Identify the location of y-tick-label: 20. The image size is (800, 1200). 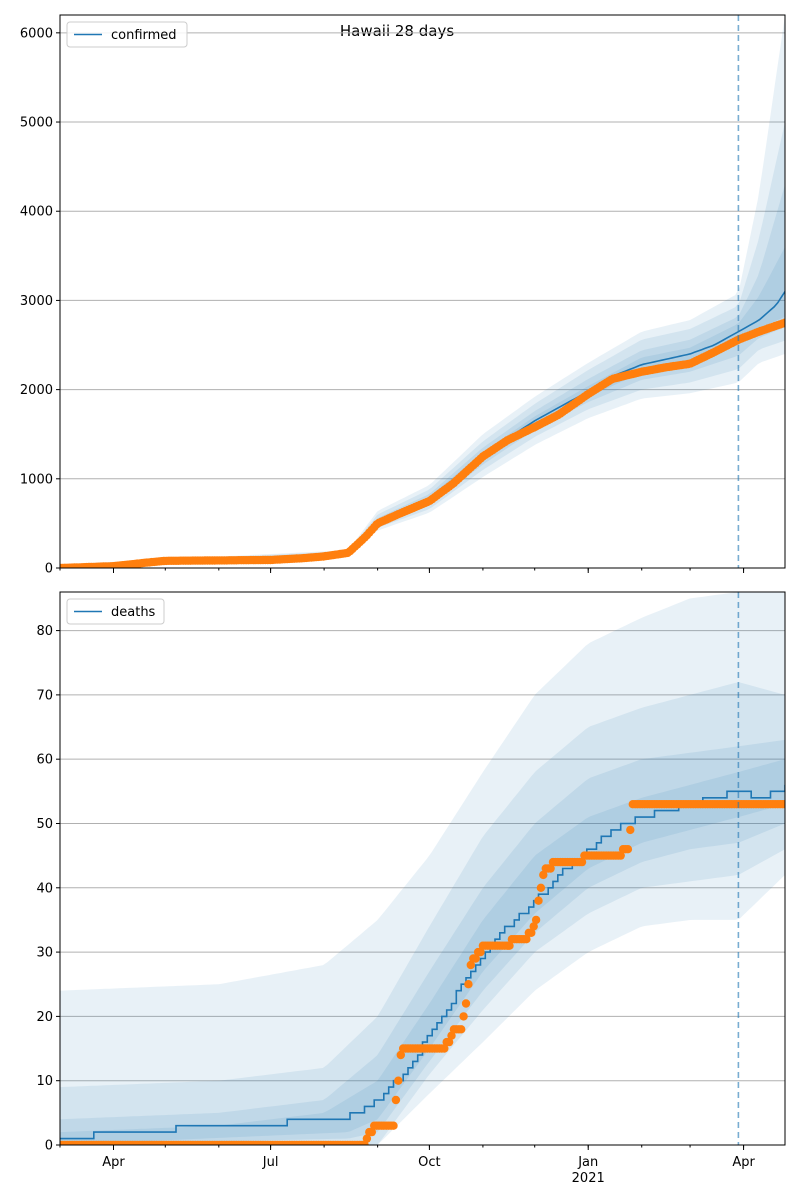
(44, 1017).